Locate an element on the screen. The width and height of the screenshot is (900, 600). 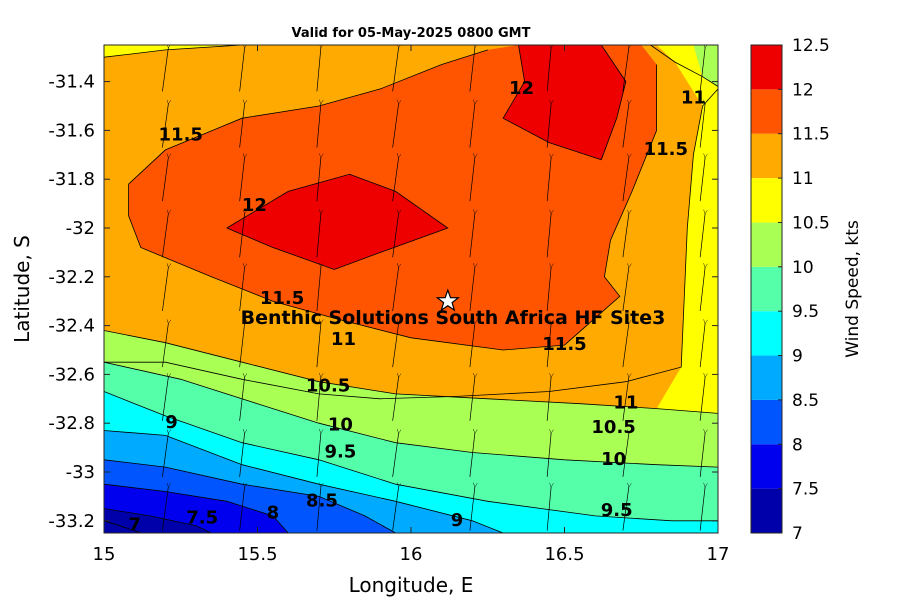
colorbar-tick-label-1: 7.5 is located at coordinates (805, 490).